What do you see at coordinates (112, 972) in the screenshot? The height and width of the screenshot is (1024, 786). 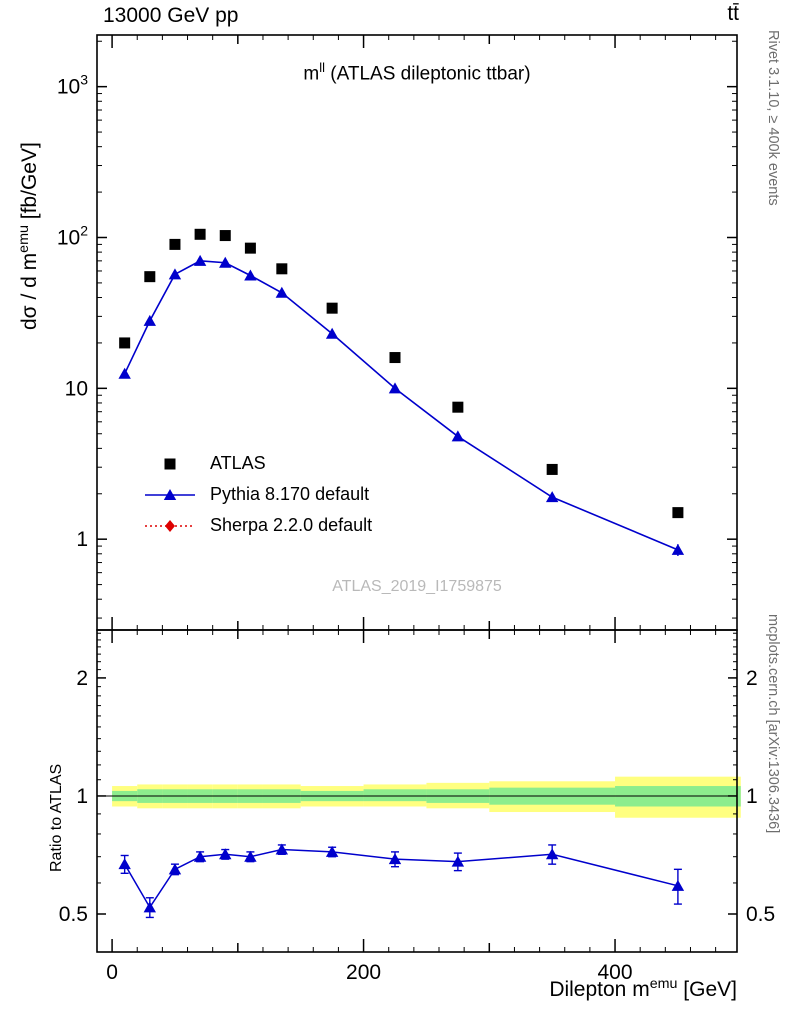 I see `svg-text: 0` at bounding box center [112, 972].